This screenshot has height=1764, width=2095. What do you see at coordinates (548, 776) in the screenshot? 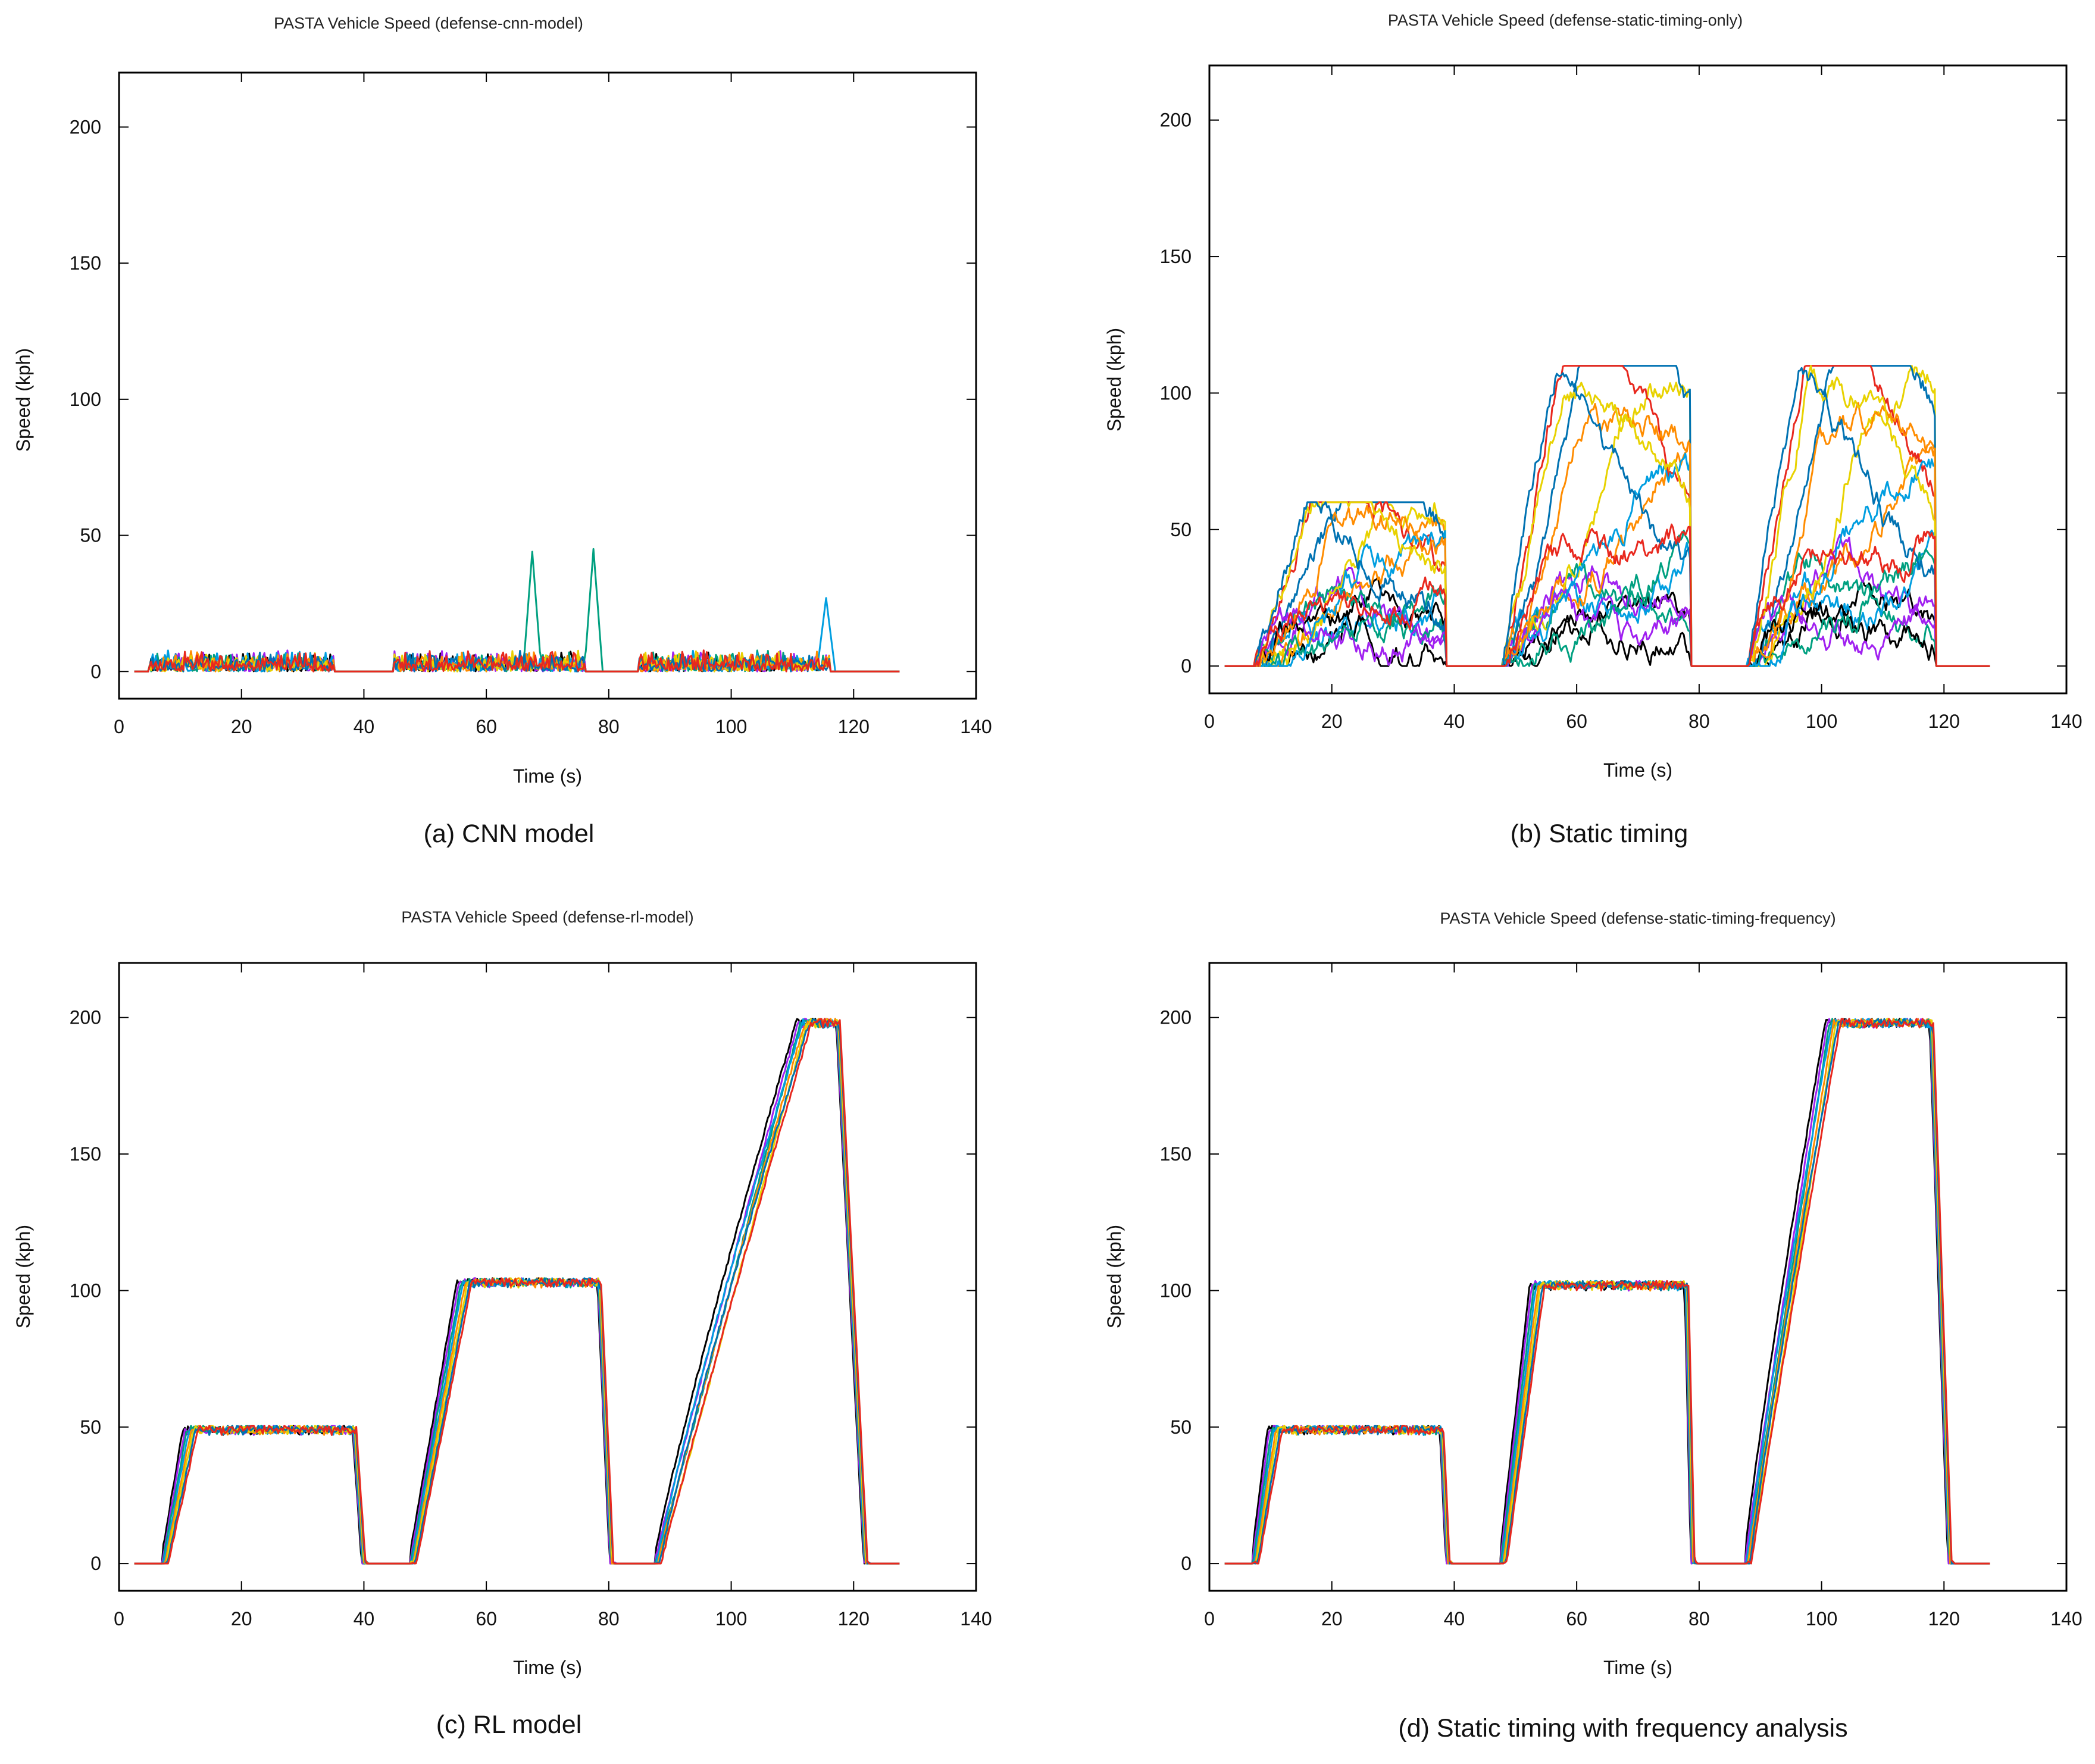
I see `x-axis-label-a: Time (s)` at bounding box center [548, 776].